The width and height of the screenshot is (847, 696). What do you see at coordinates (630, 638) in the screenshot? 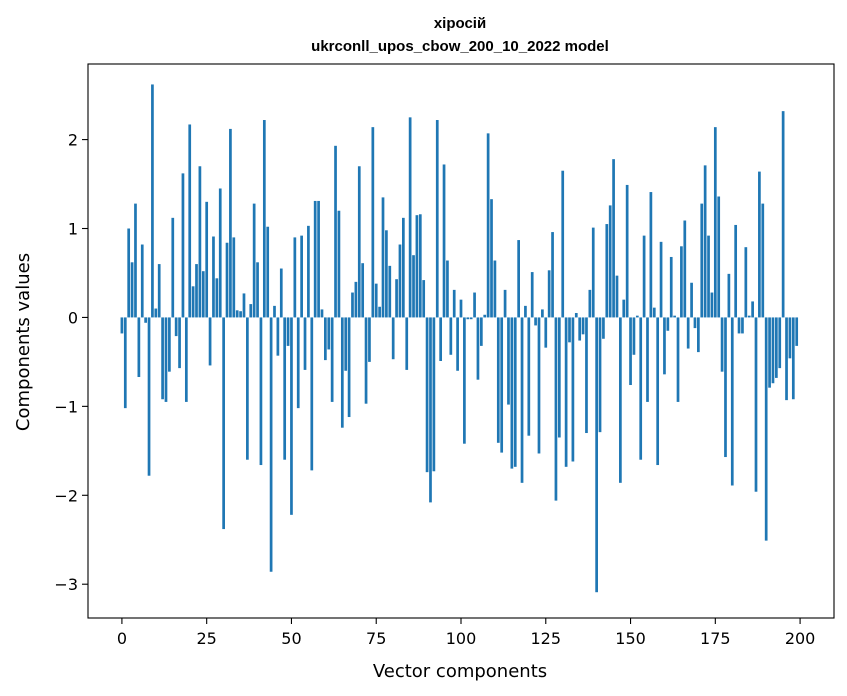
I see `x-tick-label: 150` at bounding box center [630, 638].